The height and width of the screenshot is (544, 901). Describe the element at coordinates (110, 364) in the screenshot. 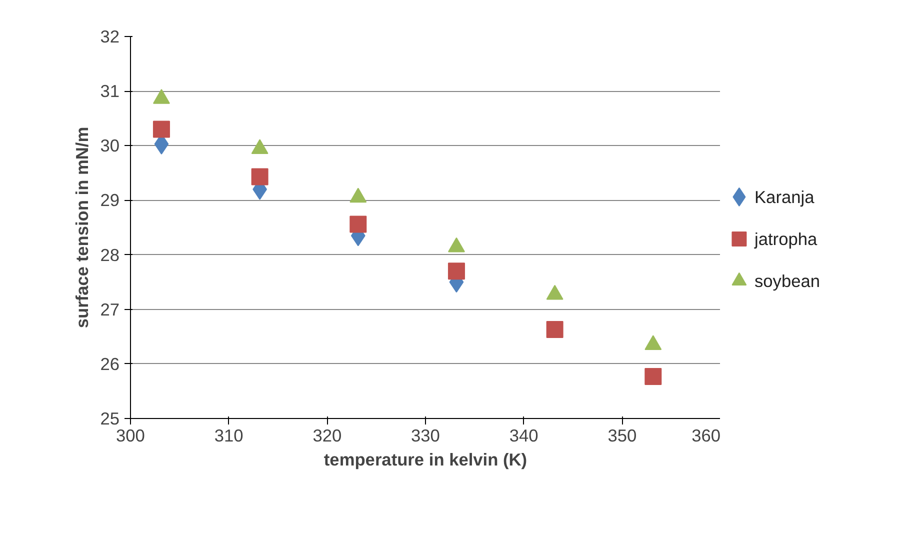

I see `y-tick-label: 26` at that location.